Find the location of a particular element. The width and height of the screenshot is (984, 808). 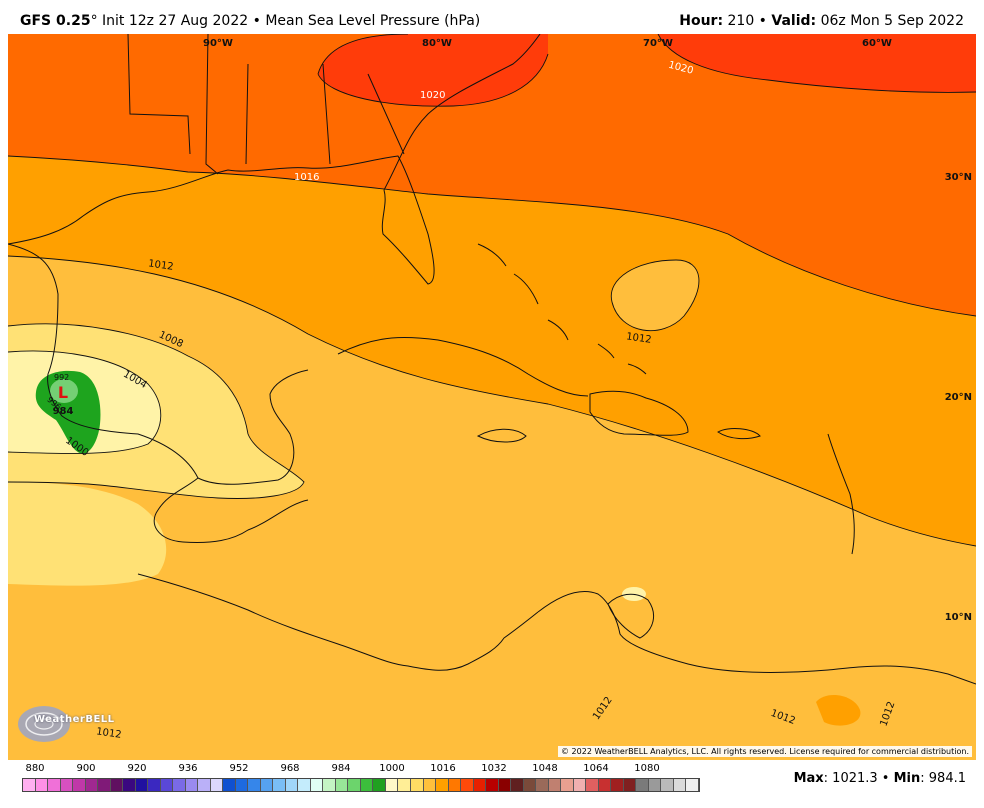

colorbar-label: 952 is located at coordinates (239, 768).